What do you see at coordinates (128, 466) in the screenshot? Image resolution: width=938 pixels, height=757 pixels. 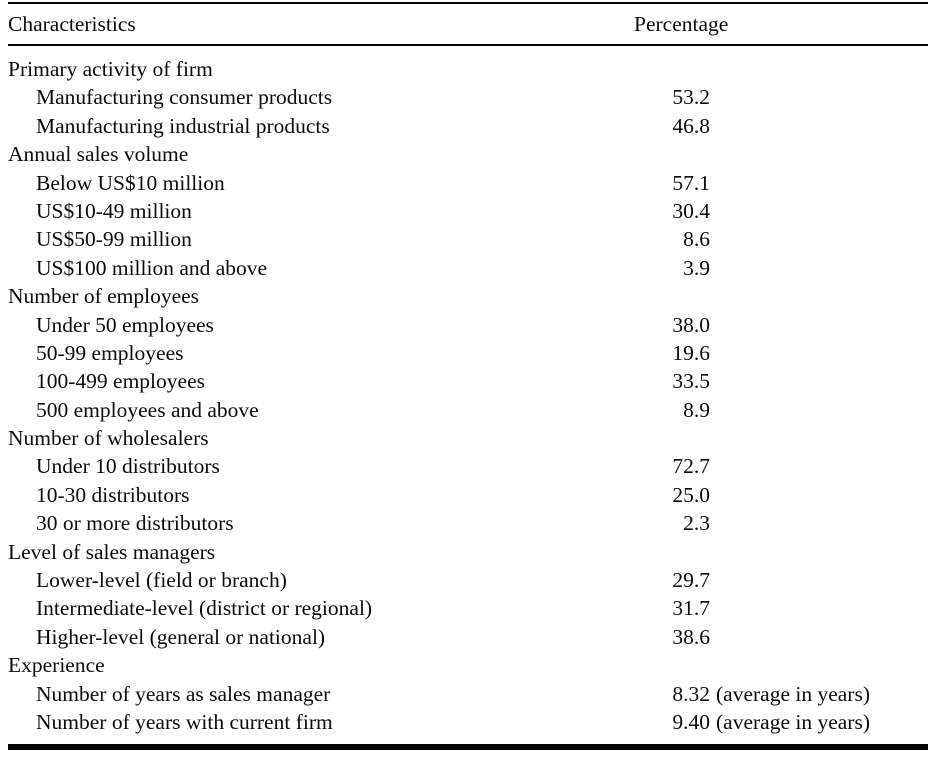 I see `row-label: Under 10 distributors` at bounding box center [128, 466].